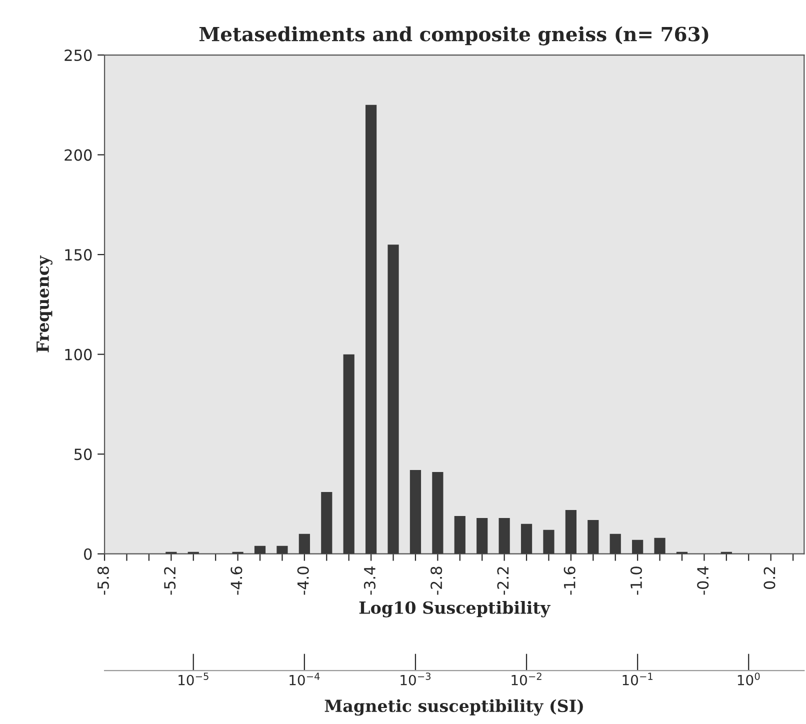 The width and height of the screenshot is (806, 724). What do you see at coordinates (503, 581) in the screenshot?
I see `x-tick-label: -2.2` at bounding box center [503, 581].